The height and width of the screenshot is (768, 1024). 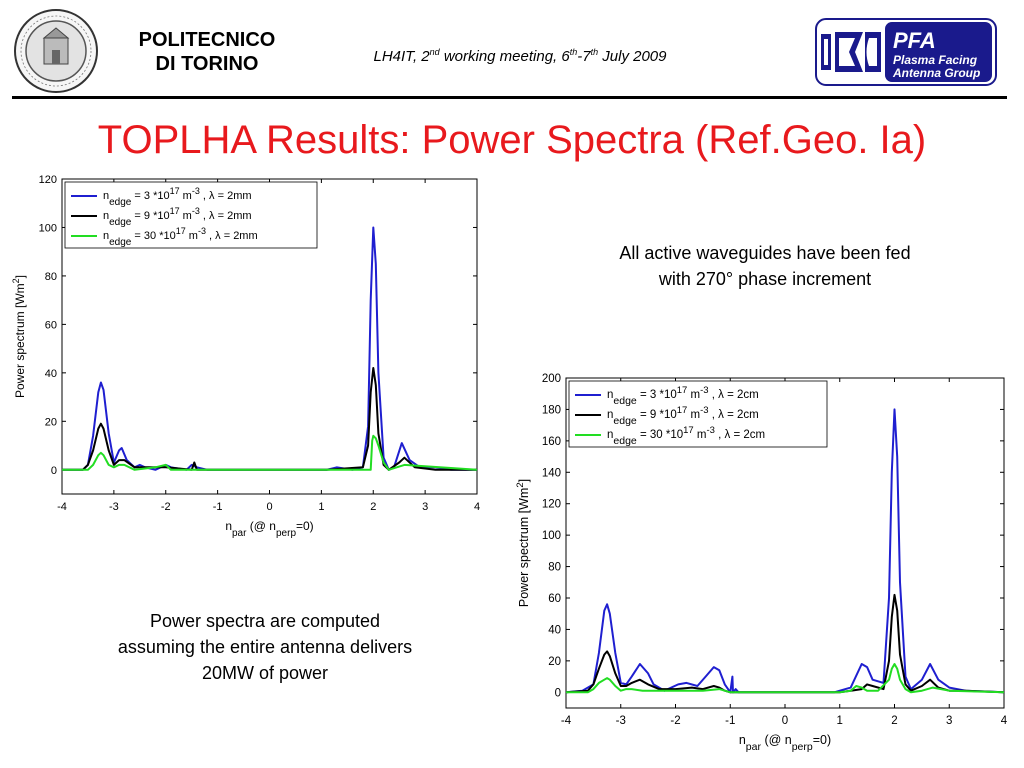 I want to click on org-name-line2: DI TORINO, so click(x=207, y=64).